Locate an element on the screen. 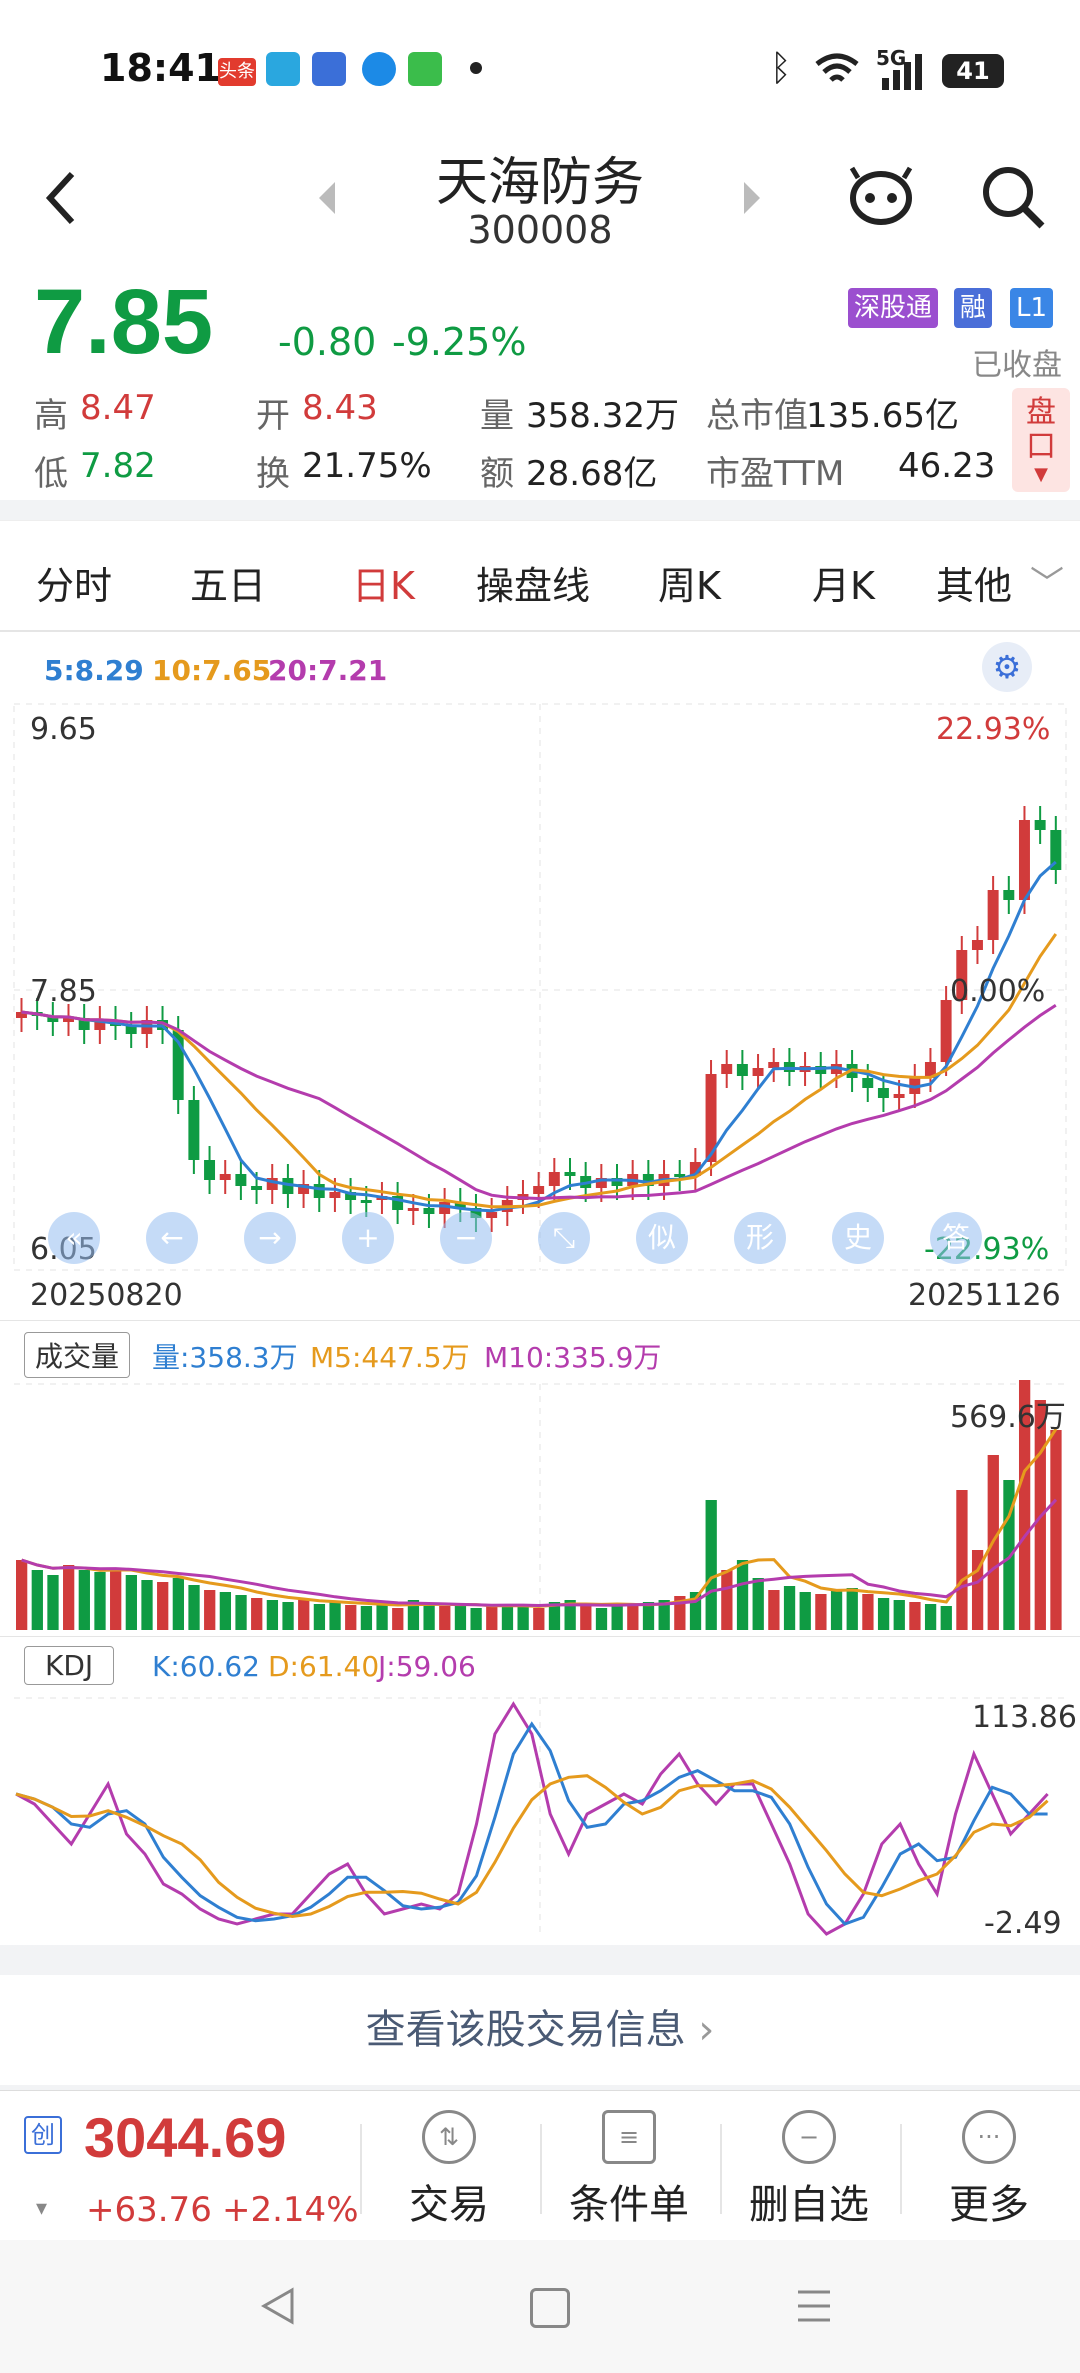  more-button: ··· 更多 is located at coordinates (989, 2170).